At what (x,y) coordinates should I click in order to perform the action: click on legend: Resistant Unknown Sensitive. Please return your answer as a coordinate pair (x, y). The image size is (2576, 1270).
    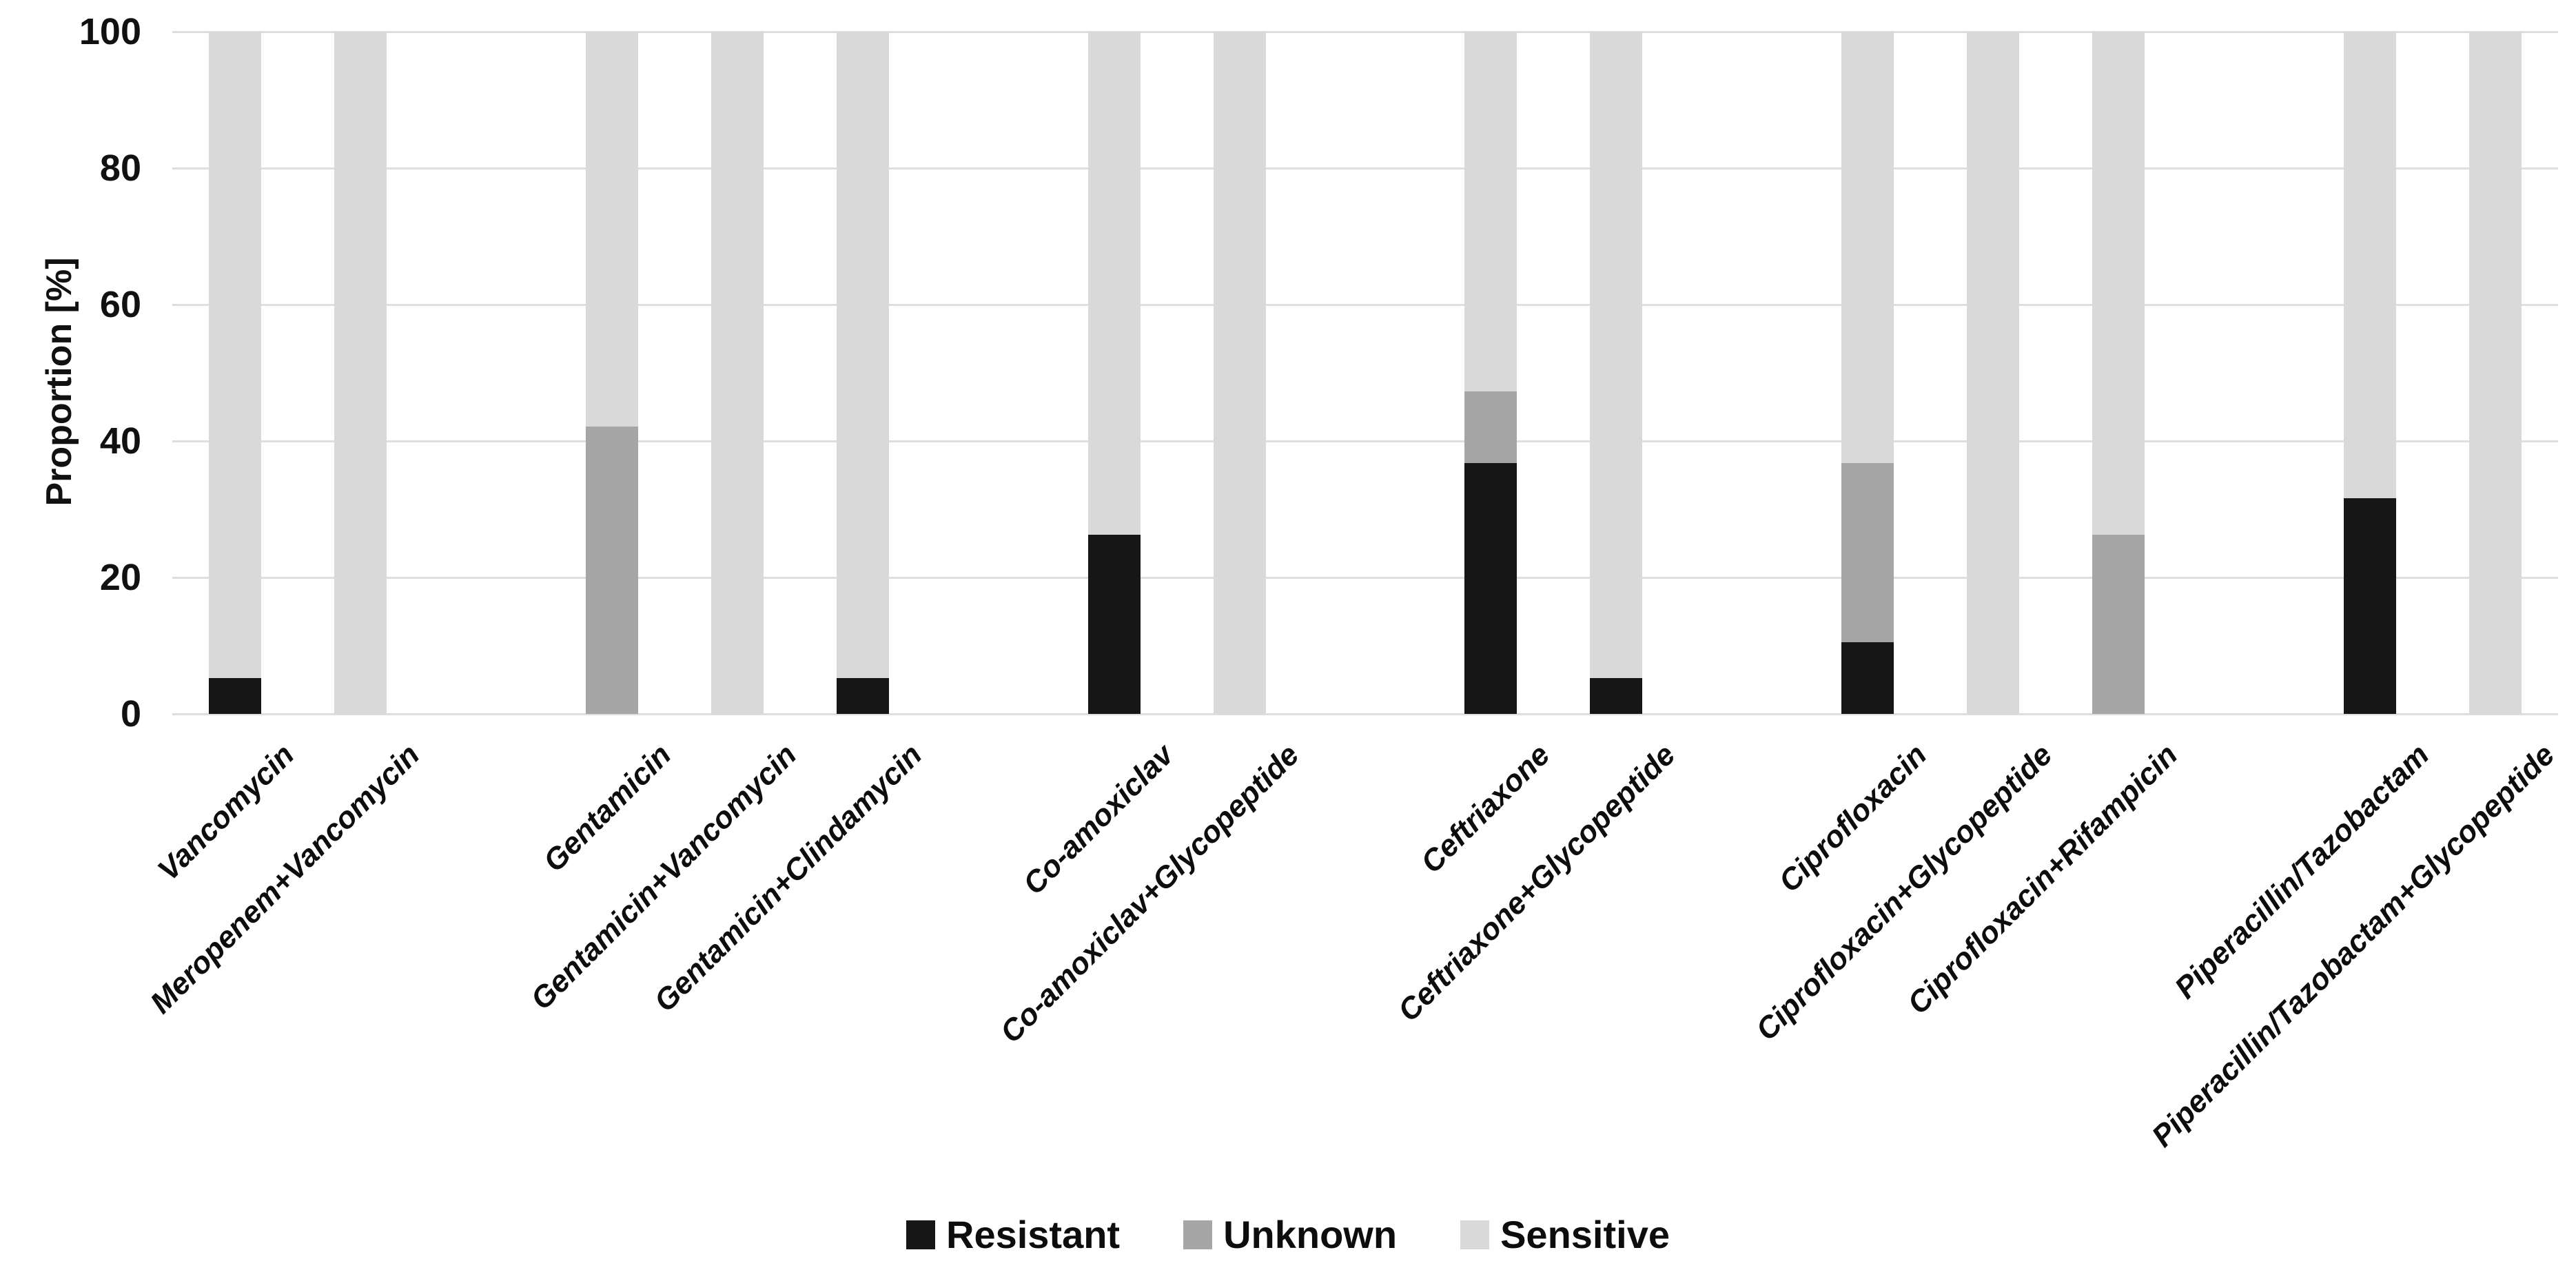
    Looking at the image, I should click on (1288, 1235).